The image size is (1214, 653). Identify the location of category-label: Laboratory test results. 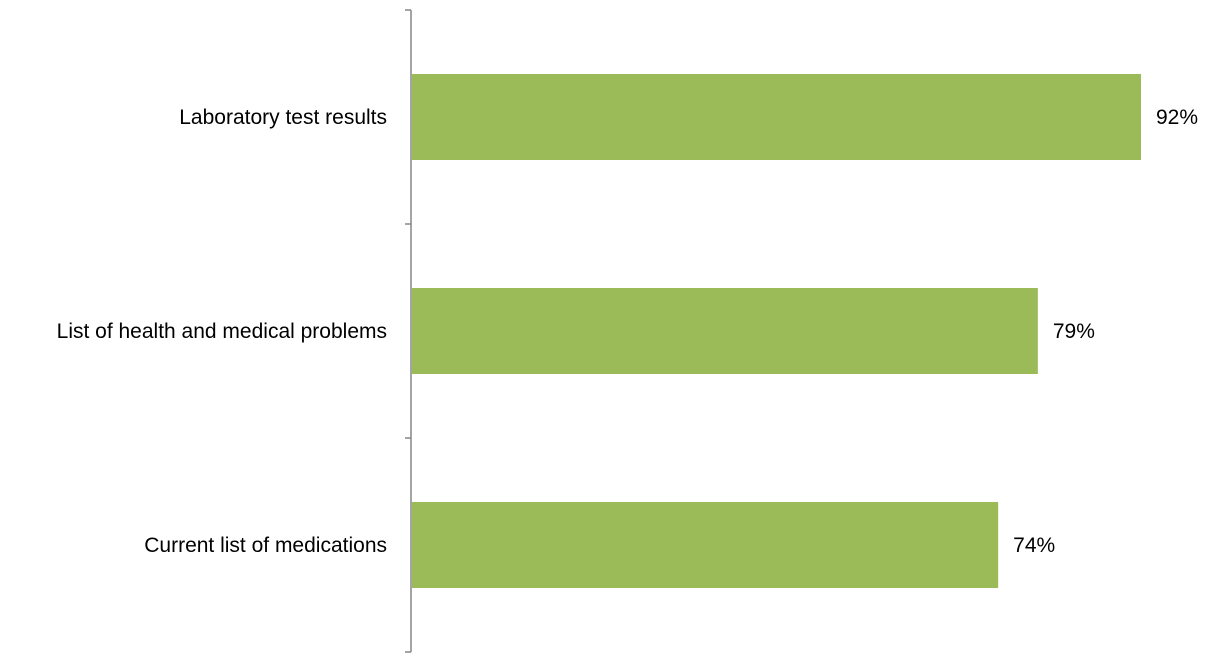
(283, 117).